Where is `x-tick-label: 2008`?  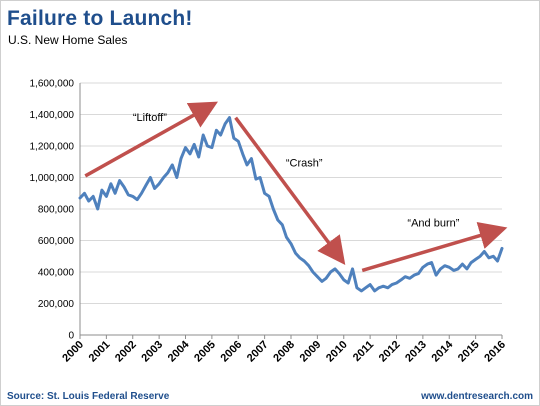 x-tick-label: 2008 is located at coordinates (284, 352).